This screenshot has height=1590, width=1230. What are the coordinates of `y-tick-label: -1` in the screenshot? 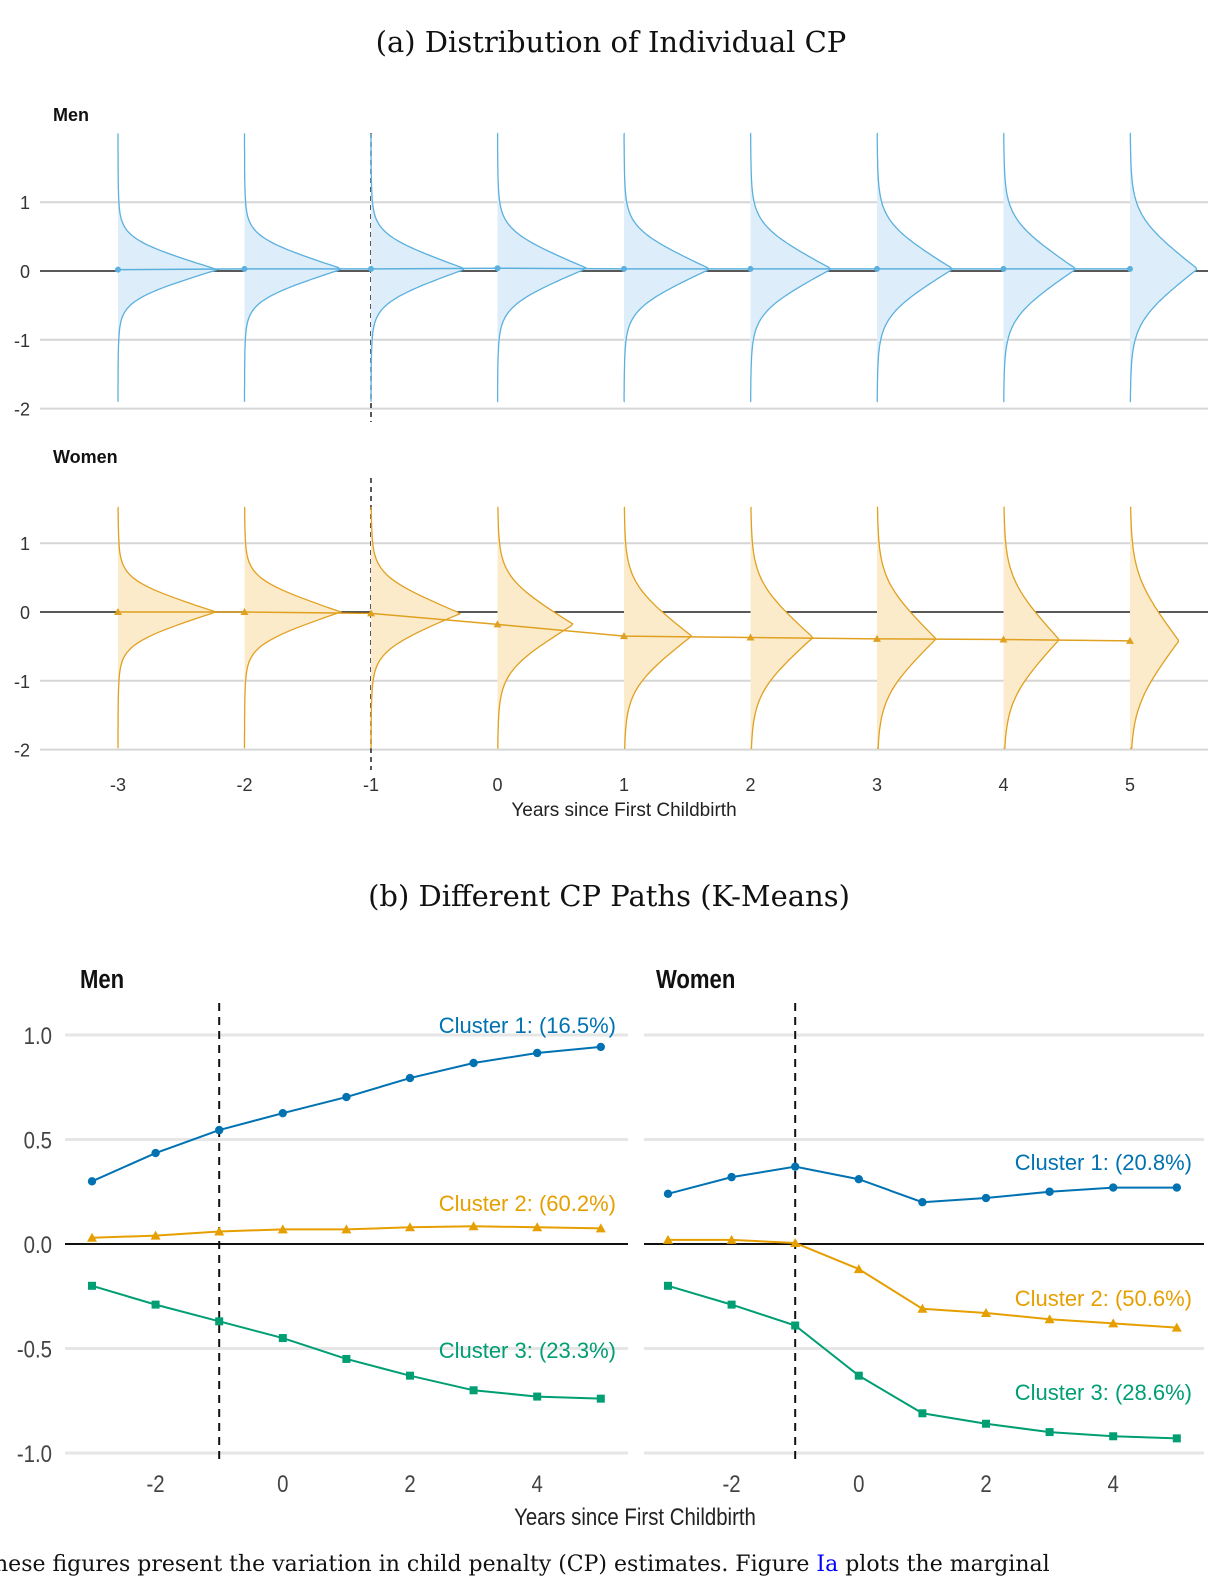 It's located at (22, 341).